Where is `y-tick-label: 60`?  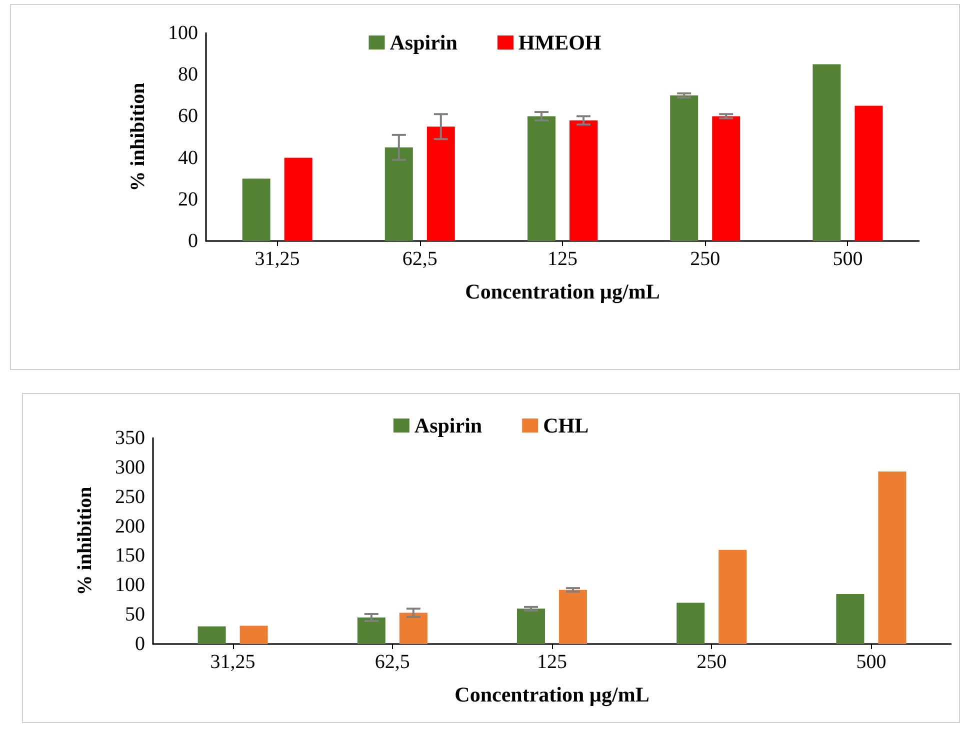 y-tick-label: 60 is located at coordinates (188, 116).